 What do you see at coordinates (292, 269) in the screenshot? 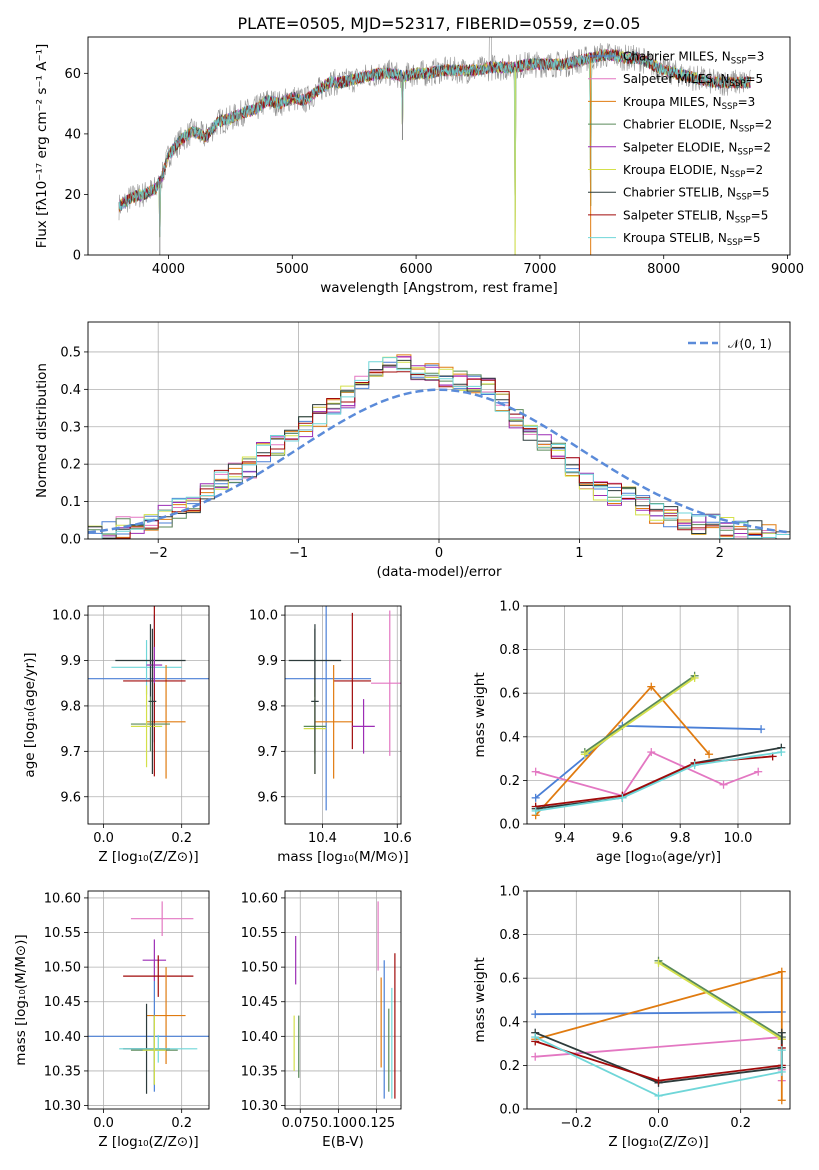
I see `x-tick-label: 5000` at bounding box center [292, 269].